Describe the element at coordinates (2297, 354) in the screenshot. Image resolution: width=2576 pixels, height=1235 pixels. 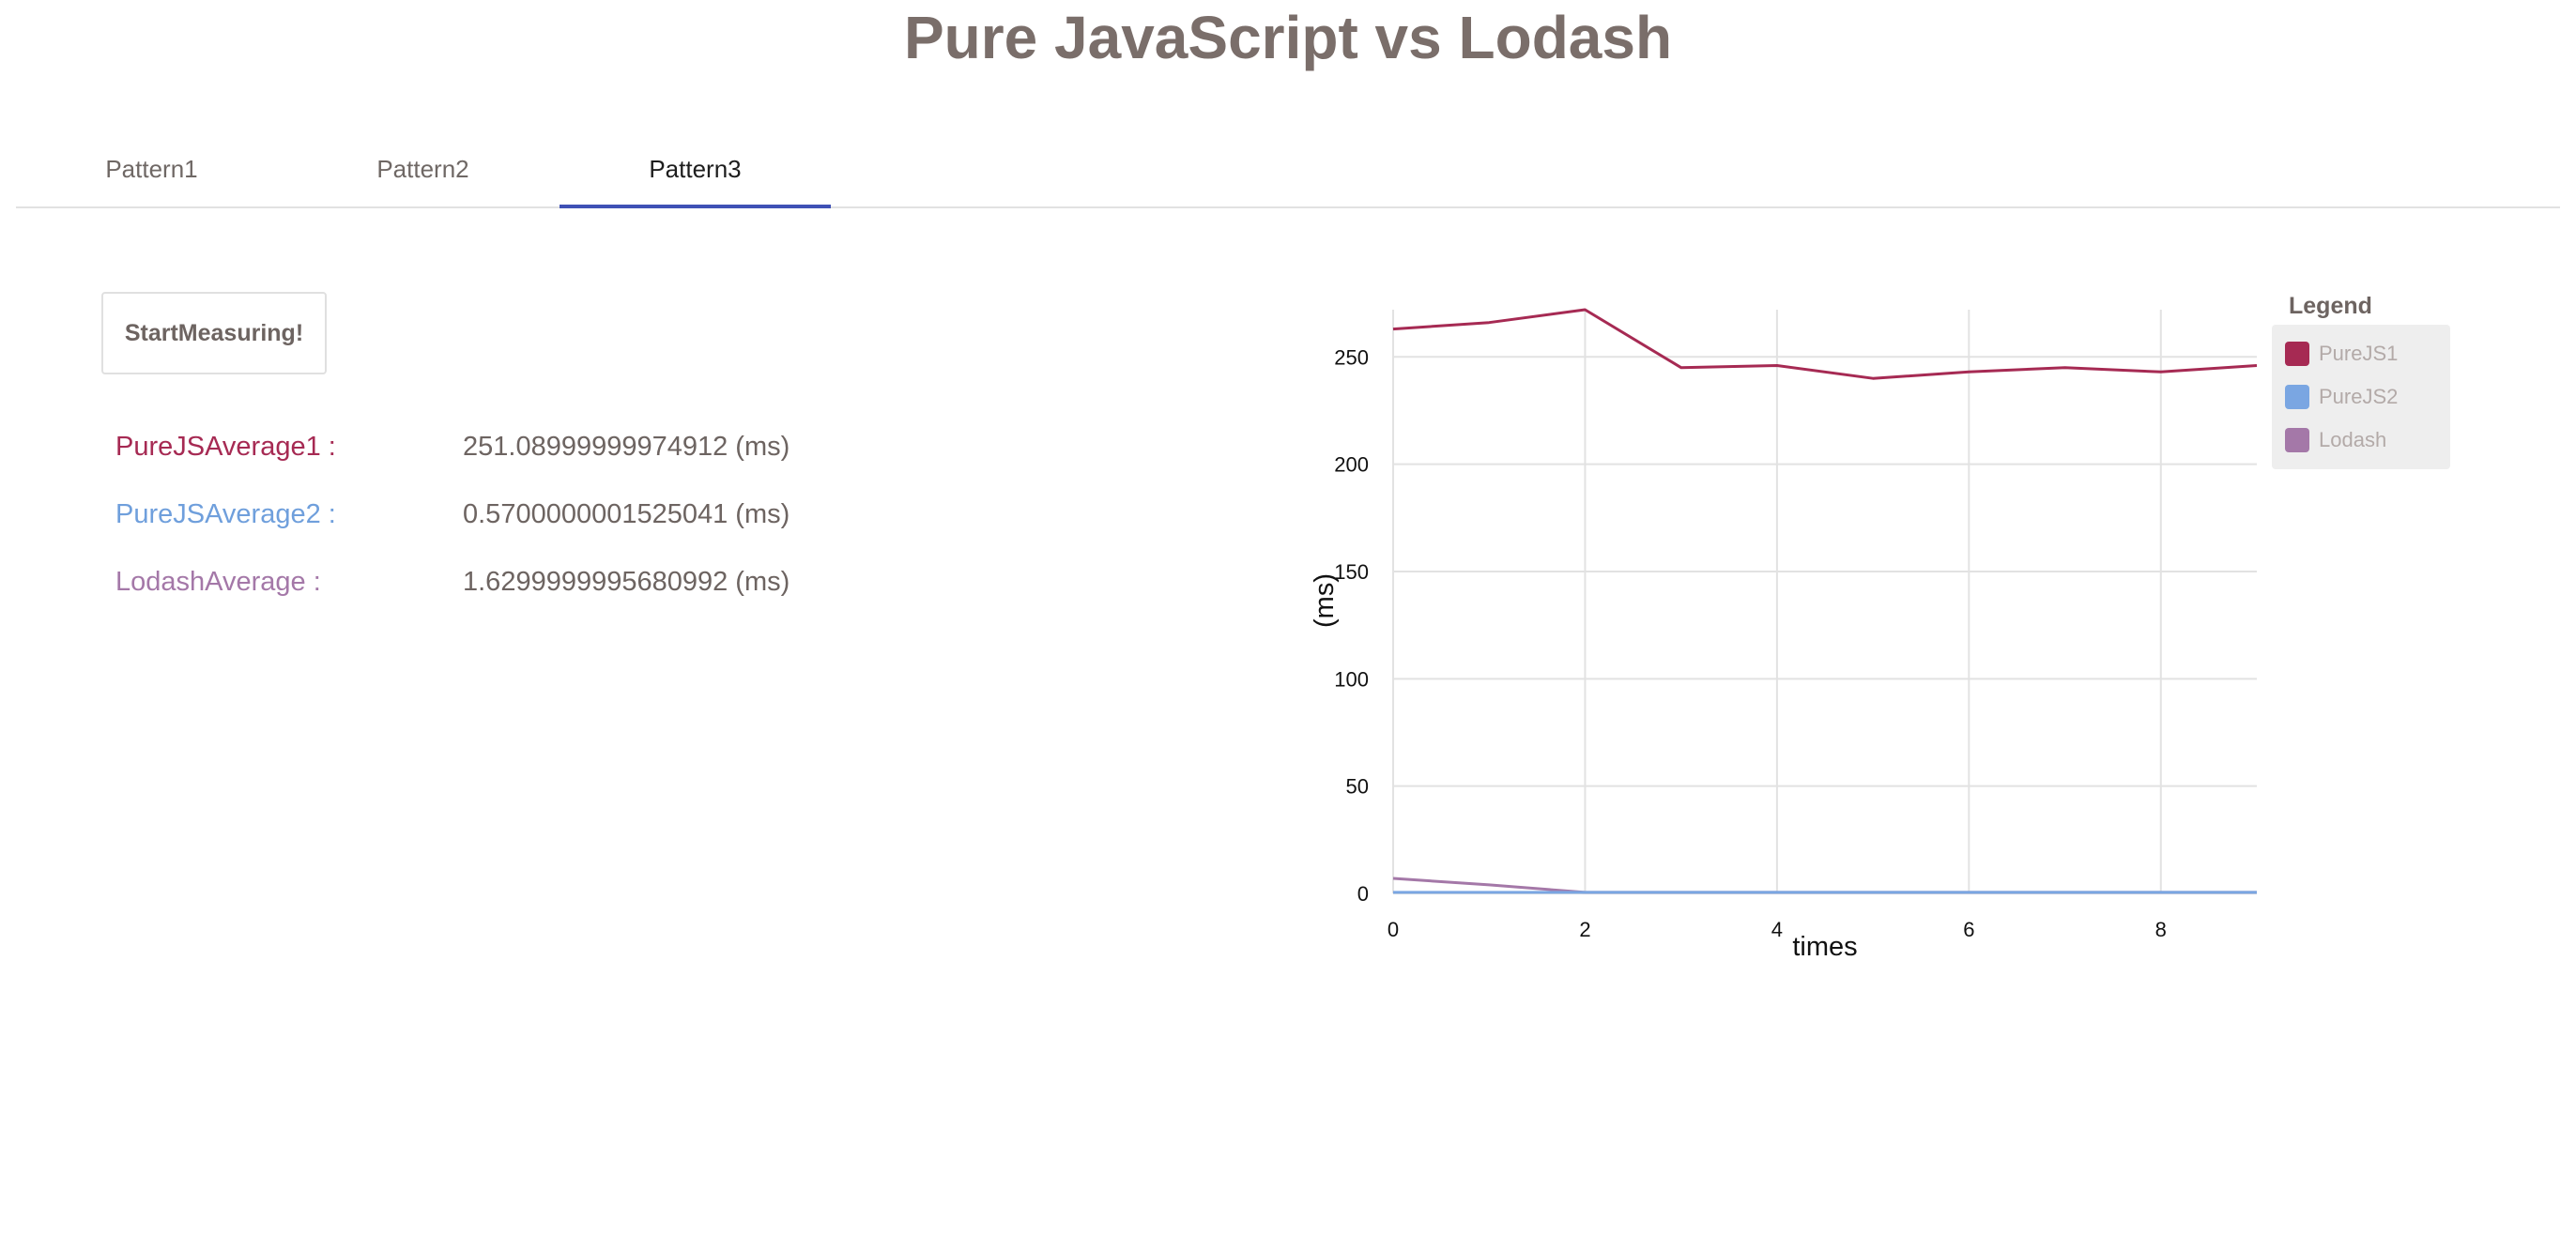
I see `legend-swatch-purejs1` at that location.